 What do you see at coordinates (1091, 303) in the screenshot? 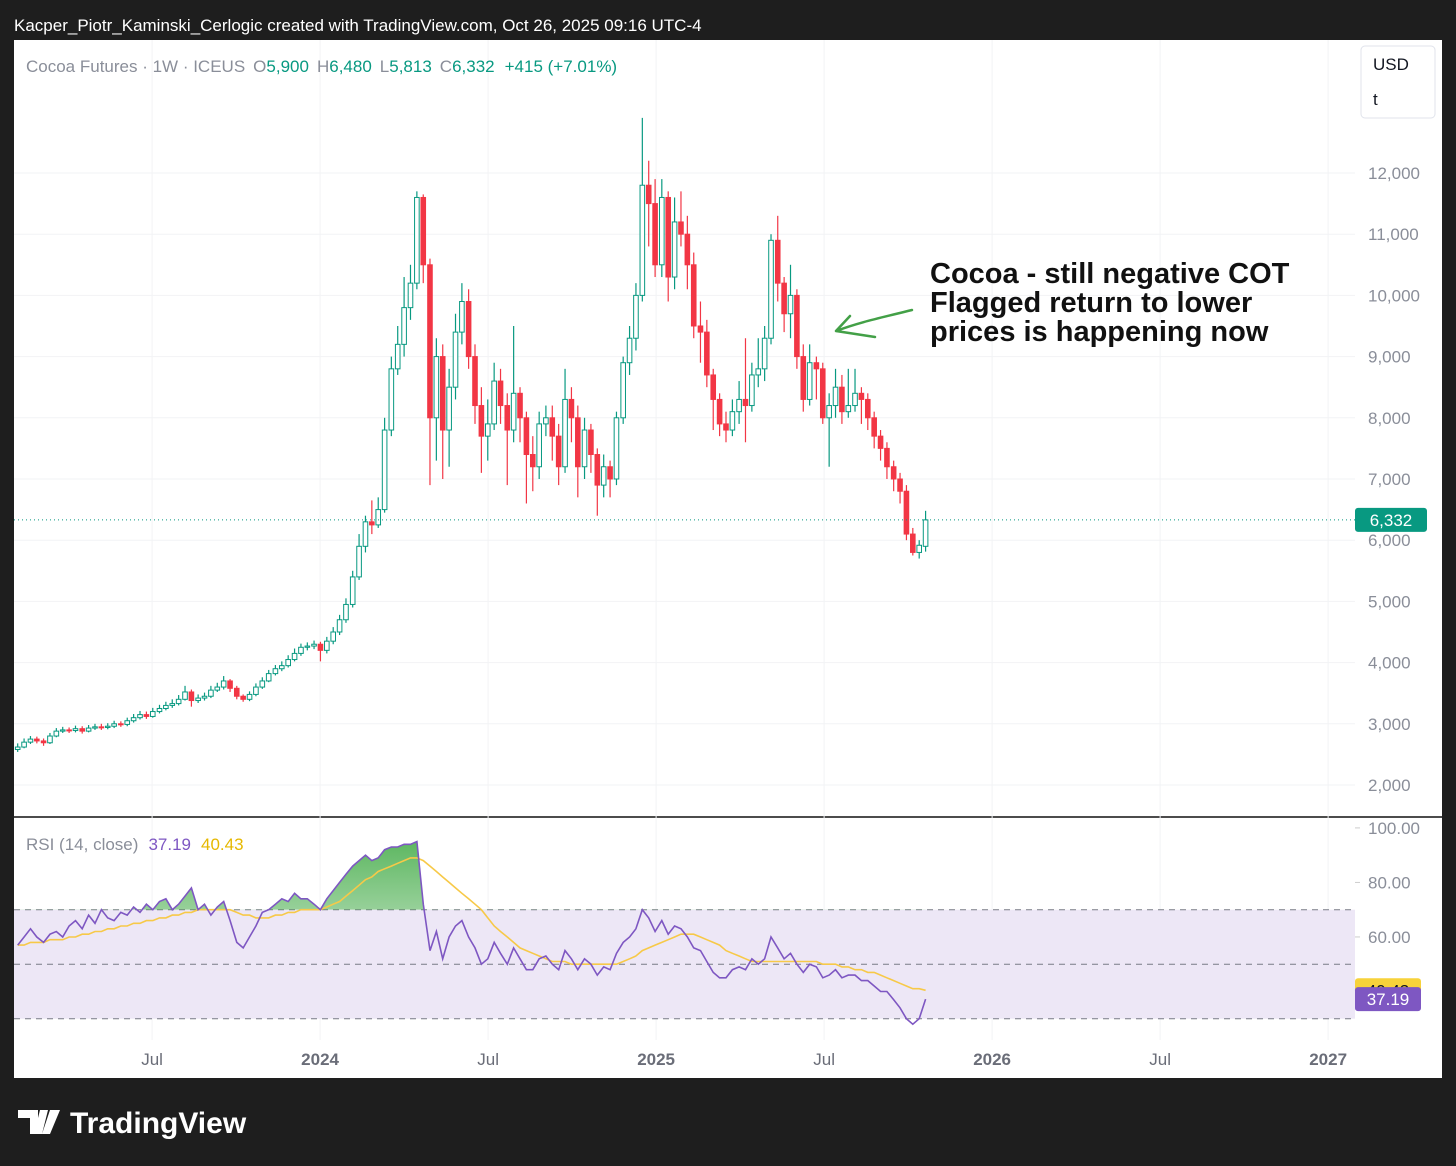
I see `annotation-line: Flagged return to lower` at bounding box center [1091, 303].